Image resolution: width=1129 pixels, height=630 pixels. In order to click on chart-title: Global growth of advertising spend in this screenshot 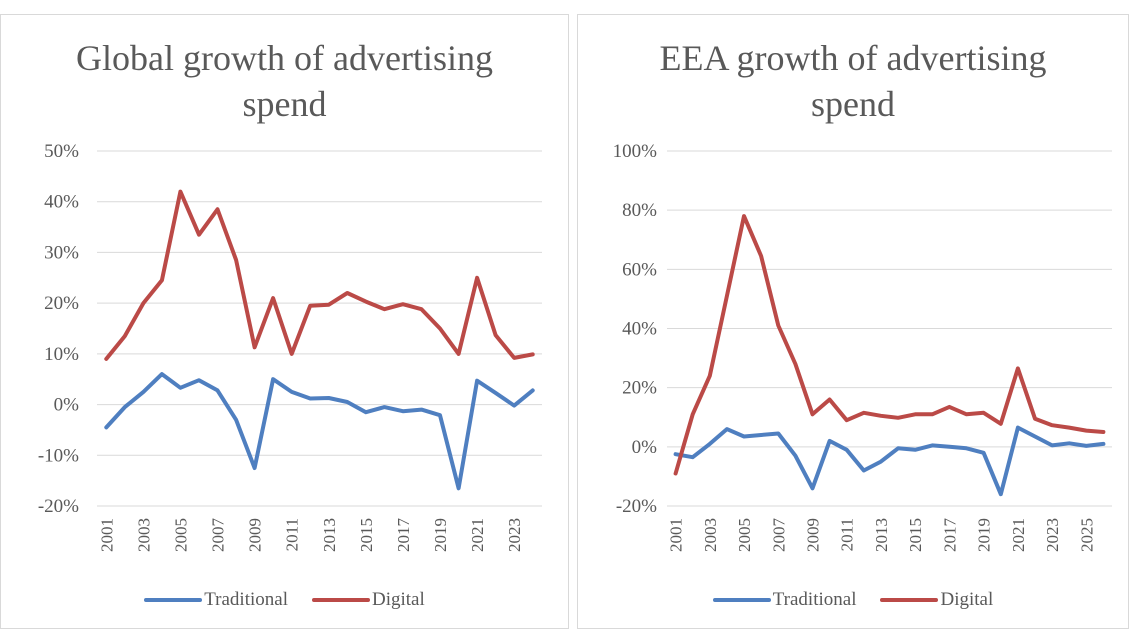, I will do `click(284, 81)`.